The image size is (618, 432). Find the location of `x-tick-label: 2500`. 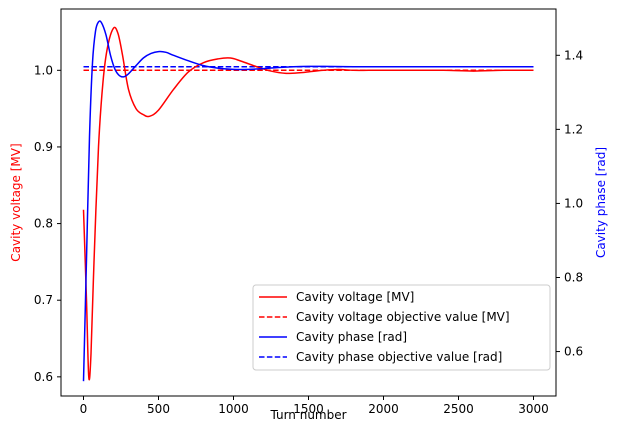

x-tick-label: 2500 is located at coordinates (458, 409).